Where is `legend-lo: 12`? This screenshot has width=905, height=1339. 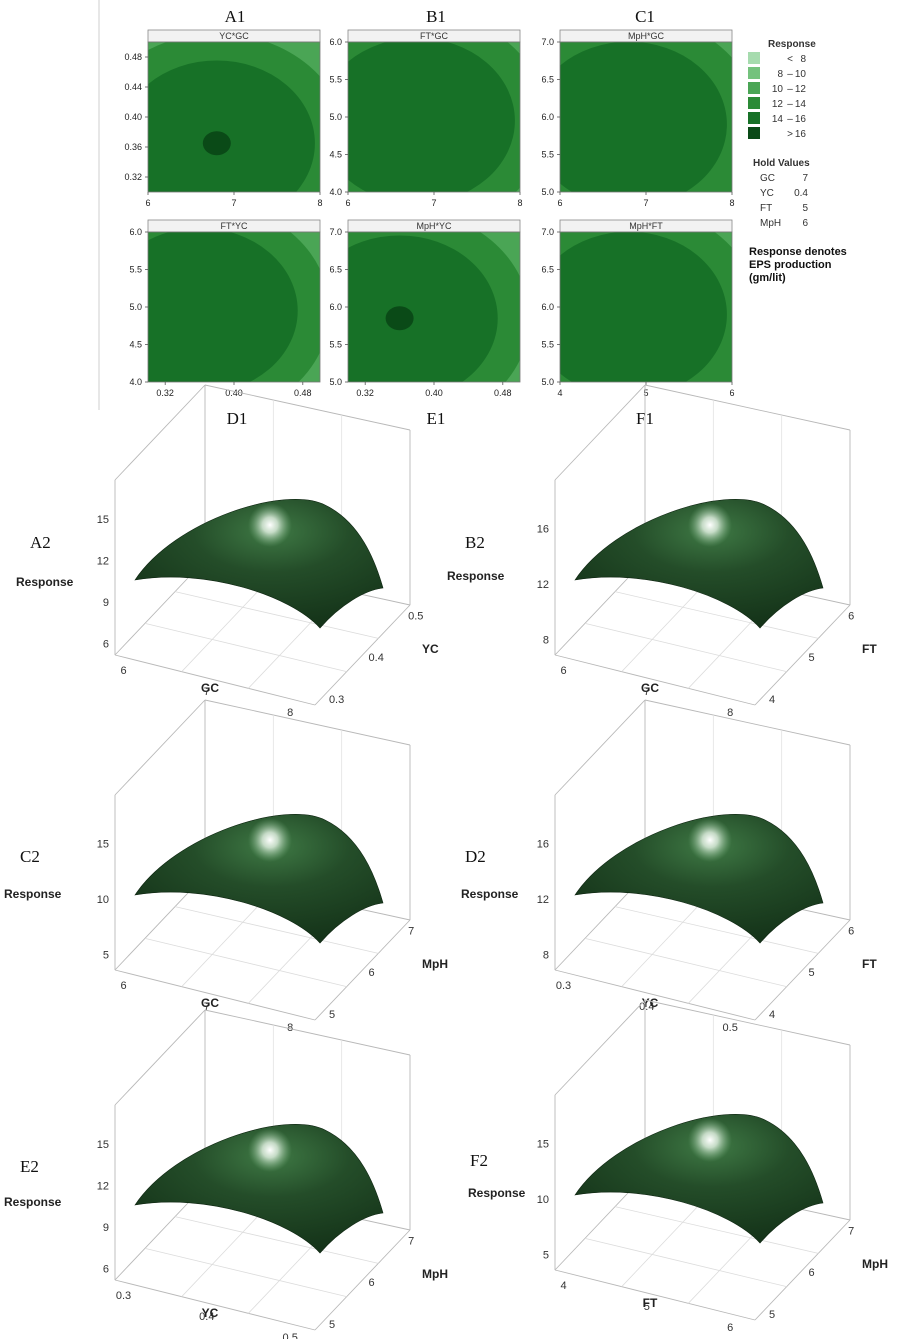 legend-lo: 12 is located at coordinates (778, 104).